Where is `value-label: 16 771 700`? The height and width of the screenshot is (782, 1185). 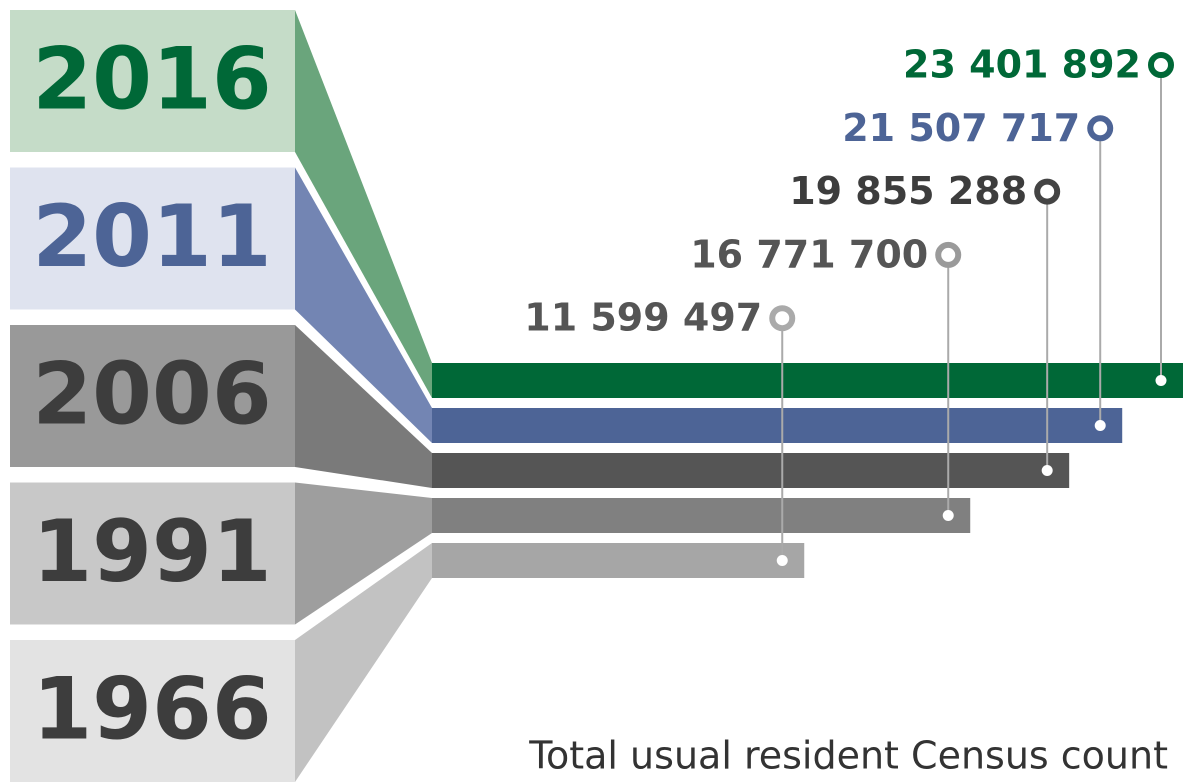 value-label: 16 771 700 is located at coordinates (809, 254).